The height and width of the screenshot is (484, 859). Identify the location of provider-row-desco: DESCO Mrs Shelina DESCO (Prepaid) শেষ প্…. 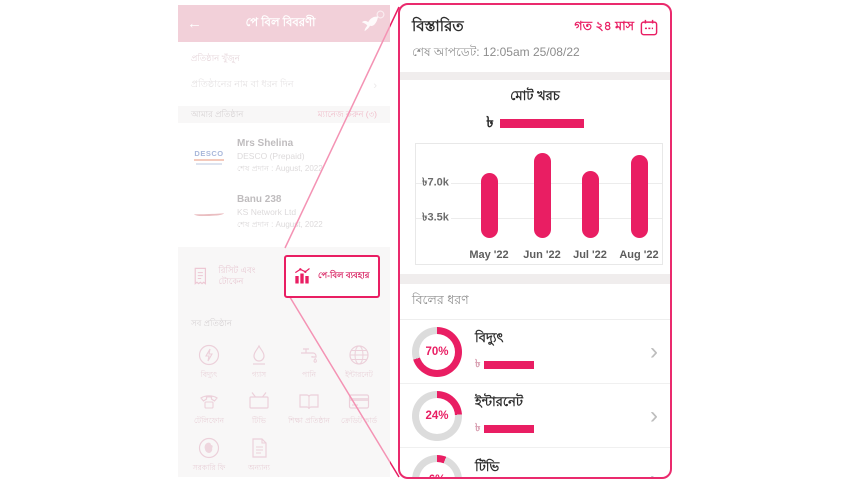
(284, 157).